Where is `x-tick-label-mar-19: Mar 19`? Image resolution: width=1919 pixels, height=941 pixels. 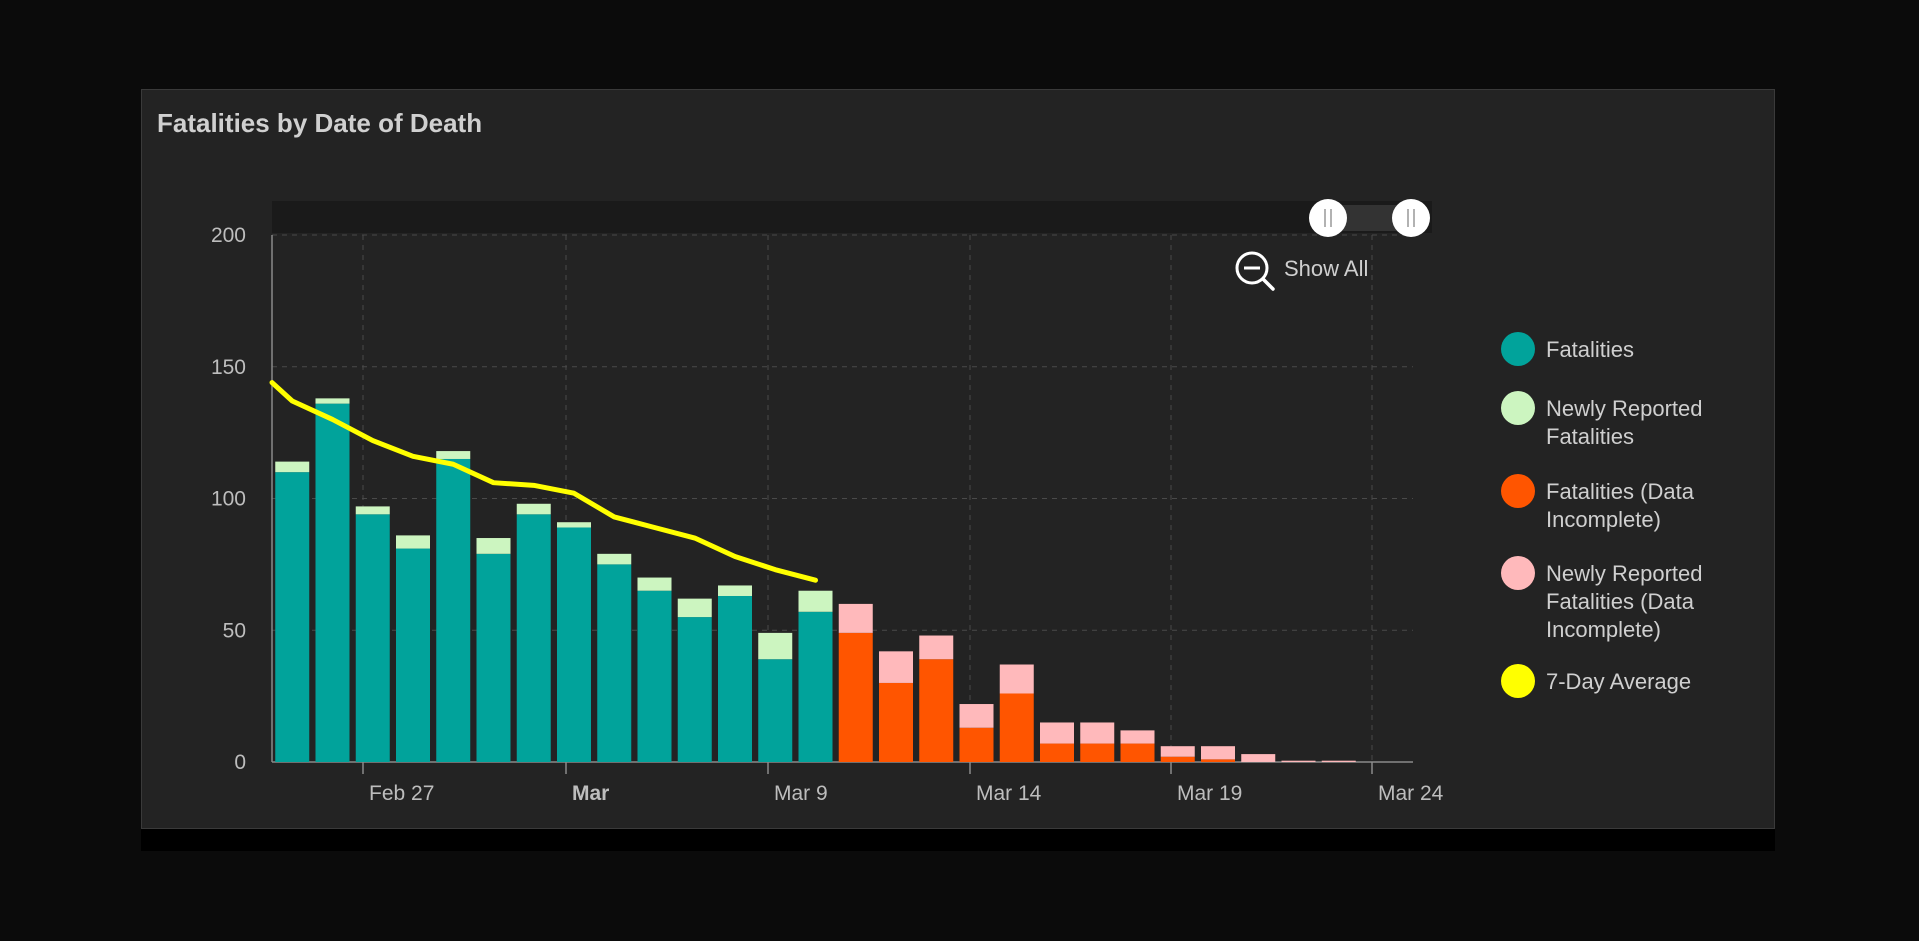 x-tick-label-mar-19: Mar 19 is located at coordinates (1209, 793).